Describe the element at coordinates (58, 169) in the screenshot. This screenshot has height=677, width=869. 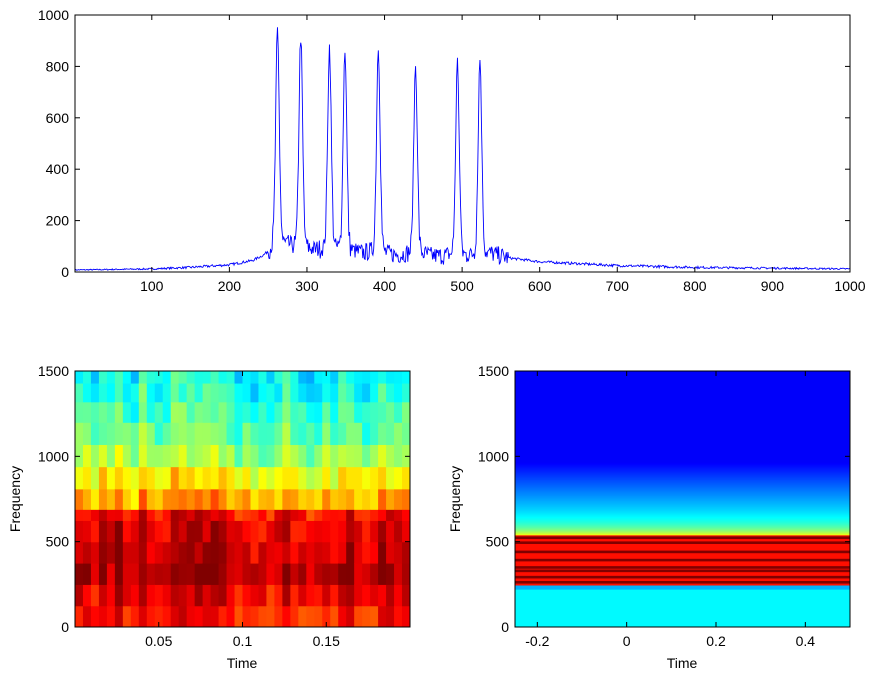
I see `spectrum-ytick-label: 400` at that location.